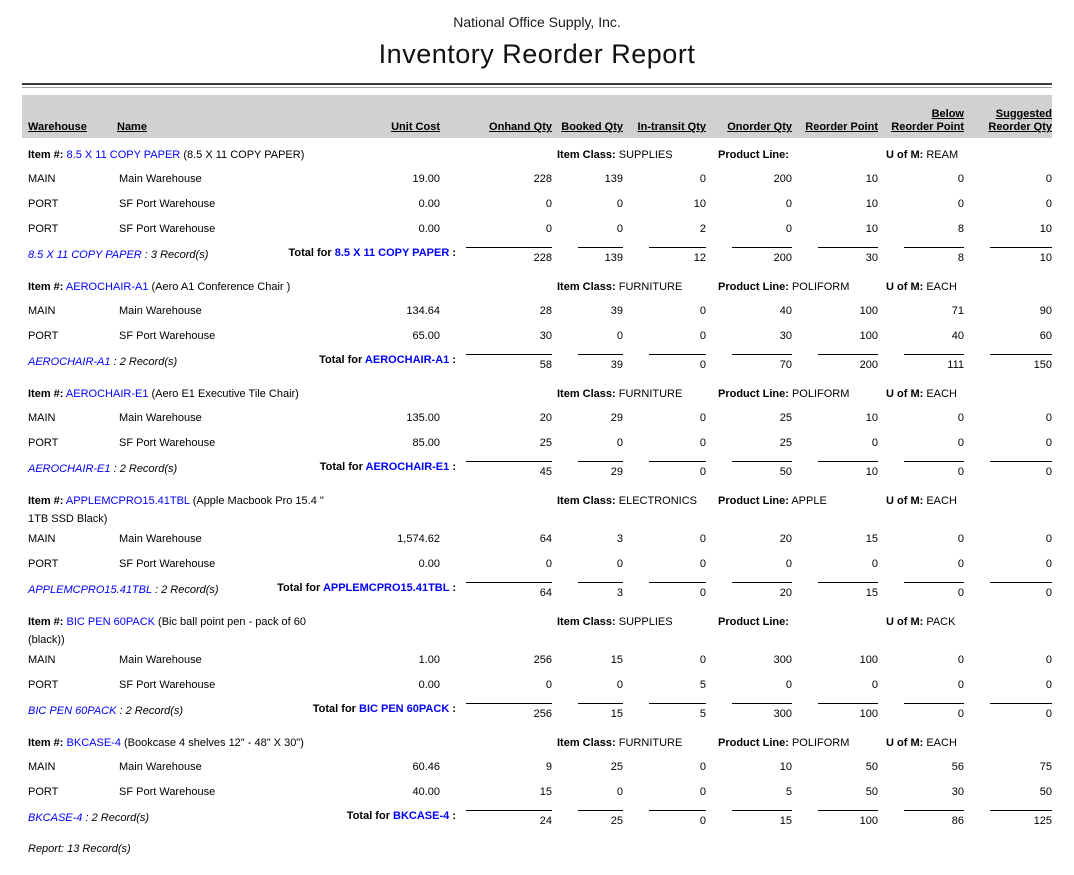 This screenshot has height=875, width=1074. I want to click on total-onorder: 50, so click(749, 470).